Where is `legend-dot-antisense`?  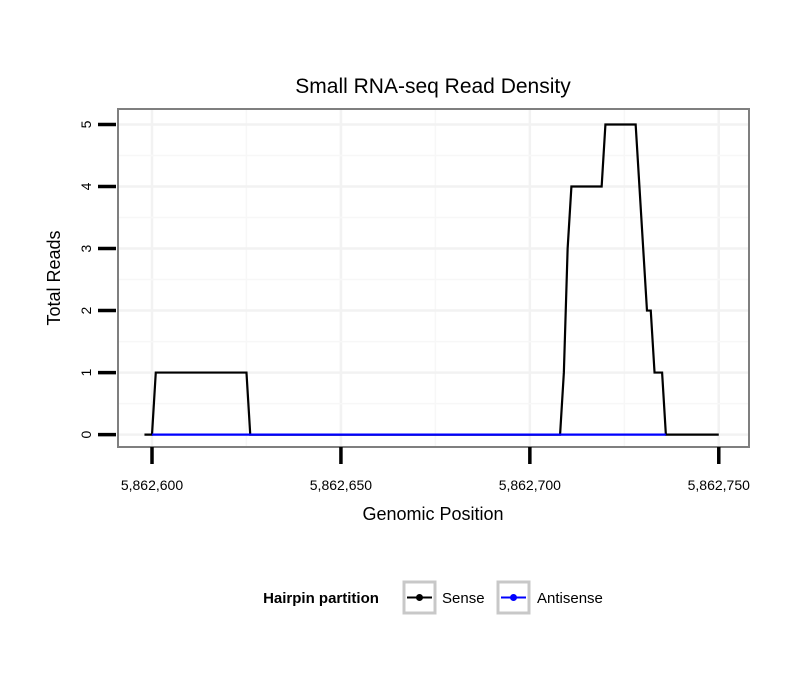 legend-dot-antisense is located at coordinates (513, 597).